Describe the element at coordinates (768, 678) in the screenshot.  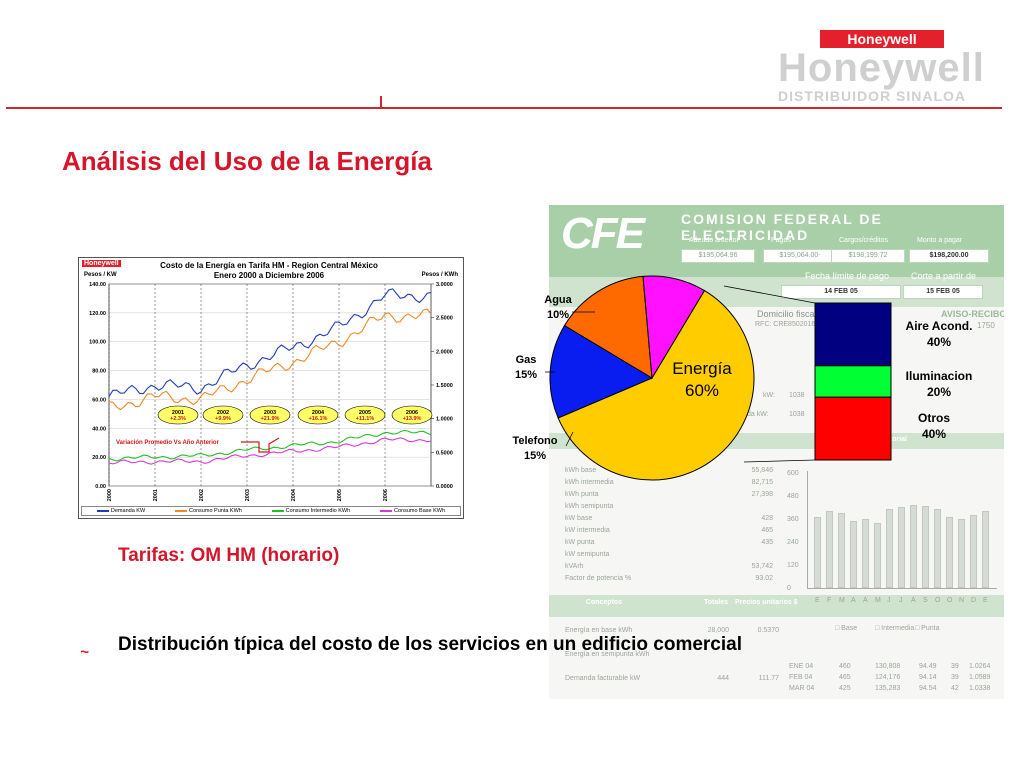
I see `concept-price: 111.77` at that location.